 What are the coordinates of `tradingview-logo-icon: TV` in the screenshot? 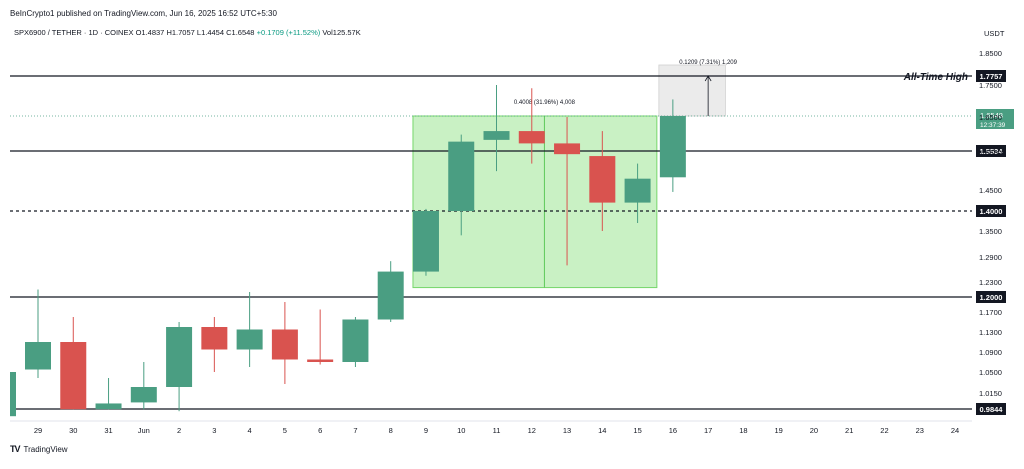 It's located at (15, 449).